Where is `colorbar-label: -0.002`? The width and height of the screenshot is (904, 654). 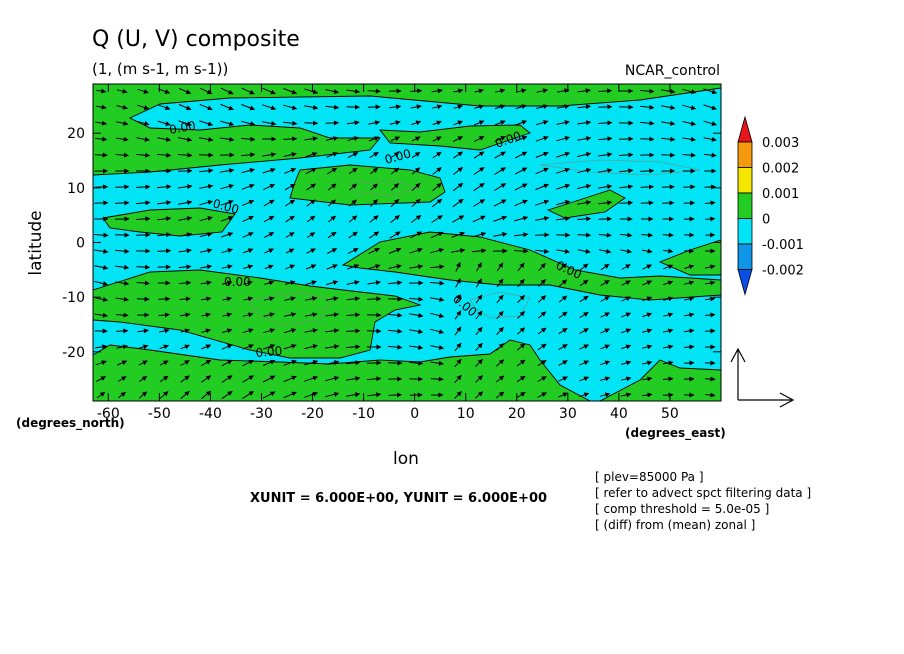
colorbar-label: -0.002 is located at coordinates (783, 271).